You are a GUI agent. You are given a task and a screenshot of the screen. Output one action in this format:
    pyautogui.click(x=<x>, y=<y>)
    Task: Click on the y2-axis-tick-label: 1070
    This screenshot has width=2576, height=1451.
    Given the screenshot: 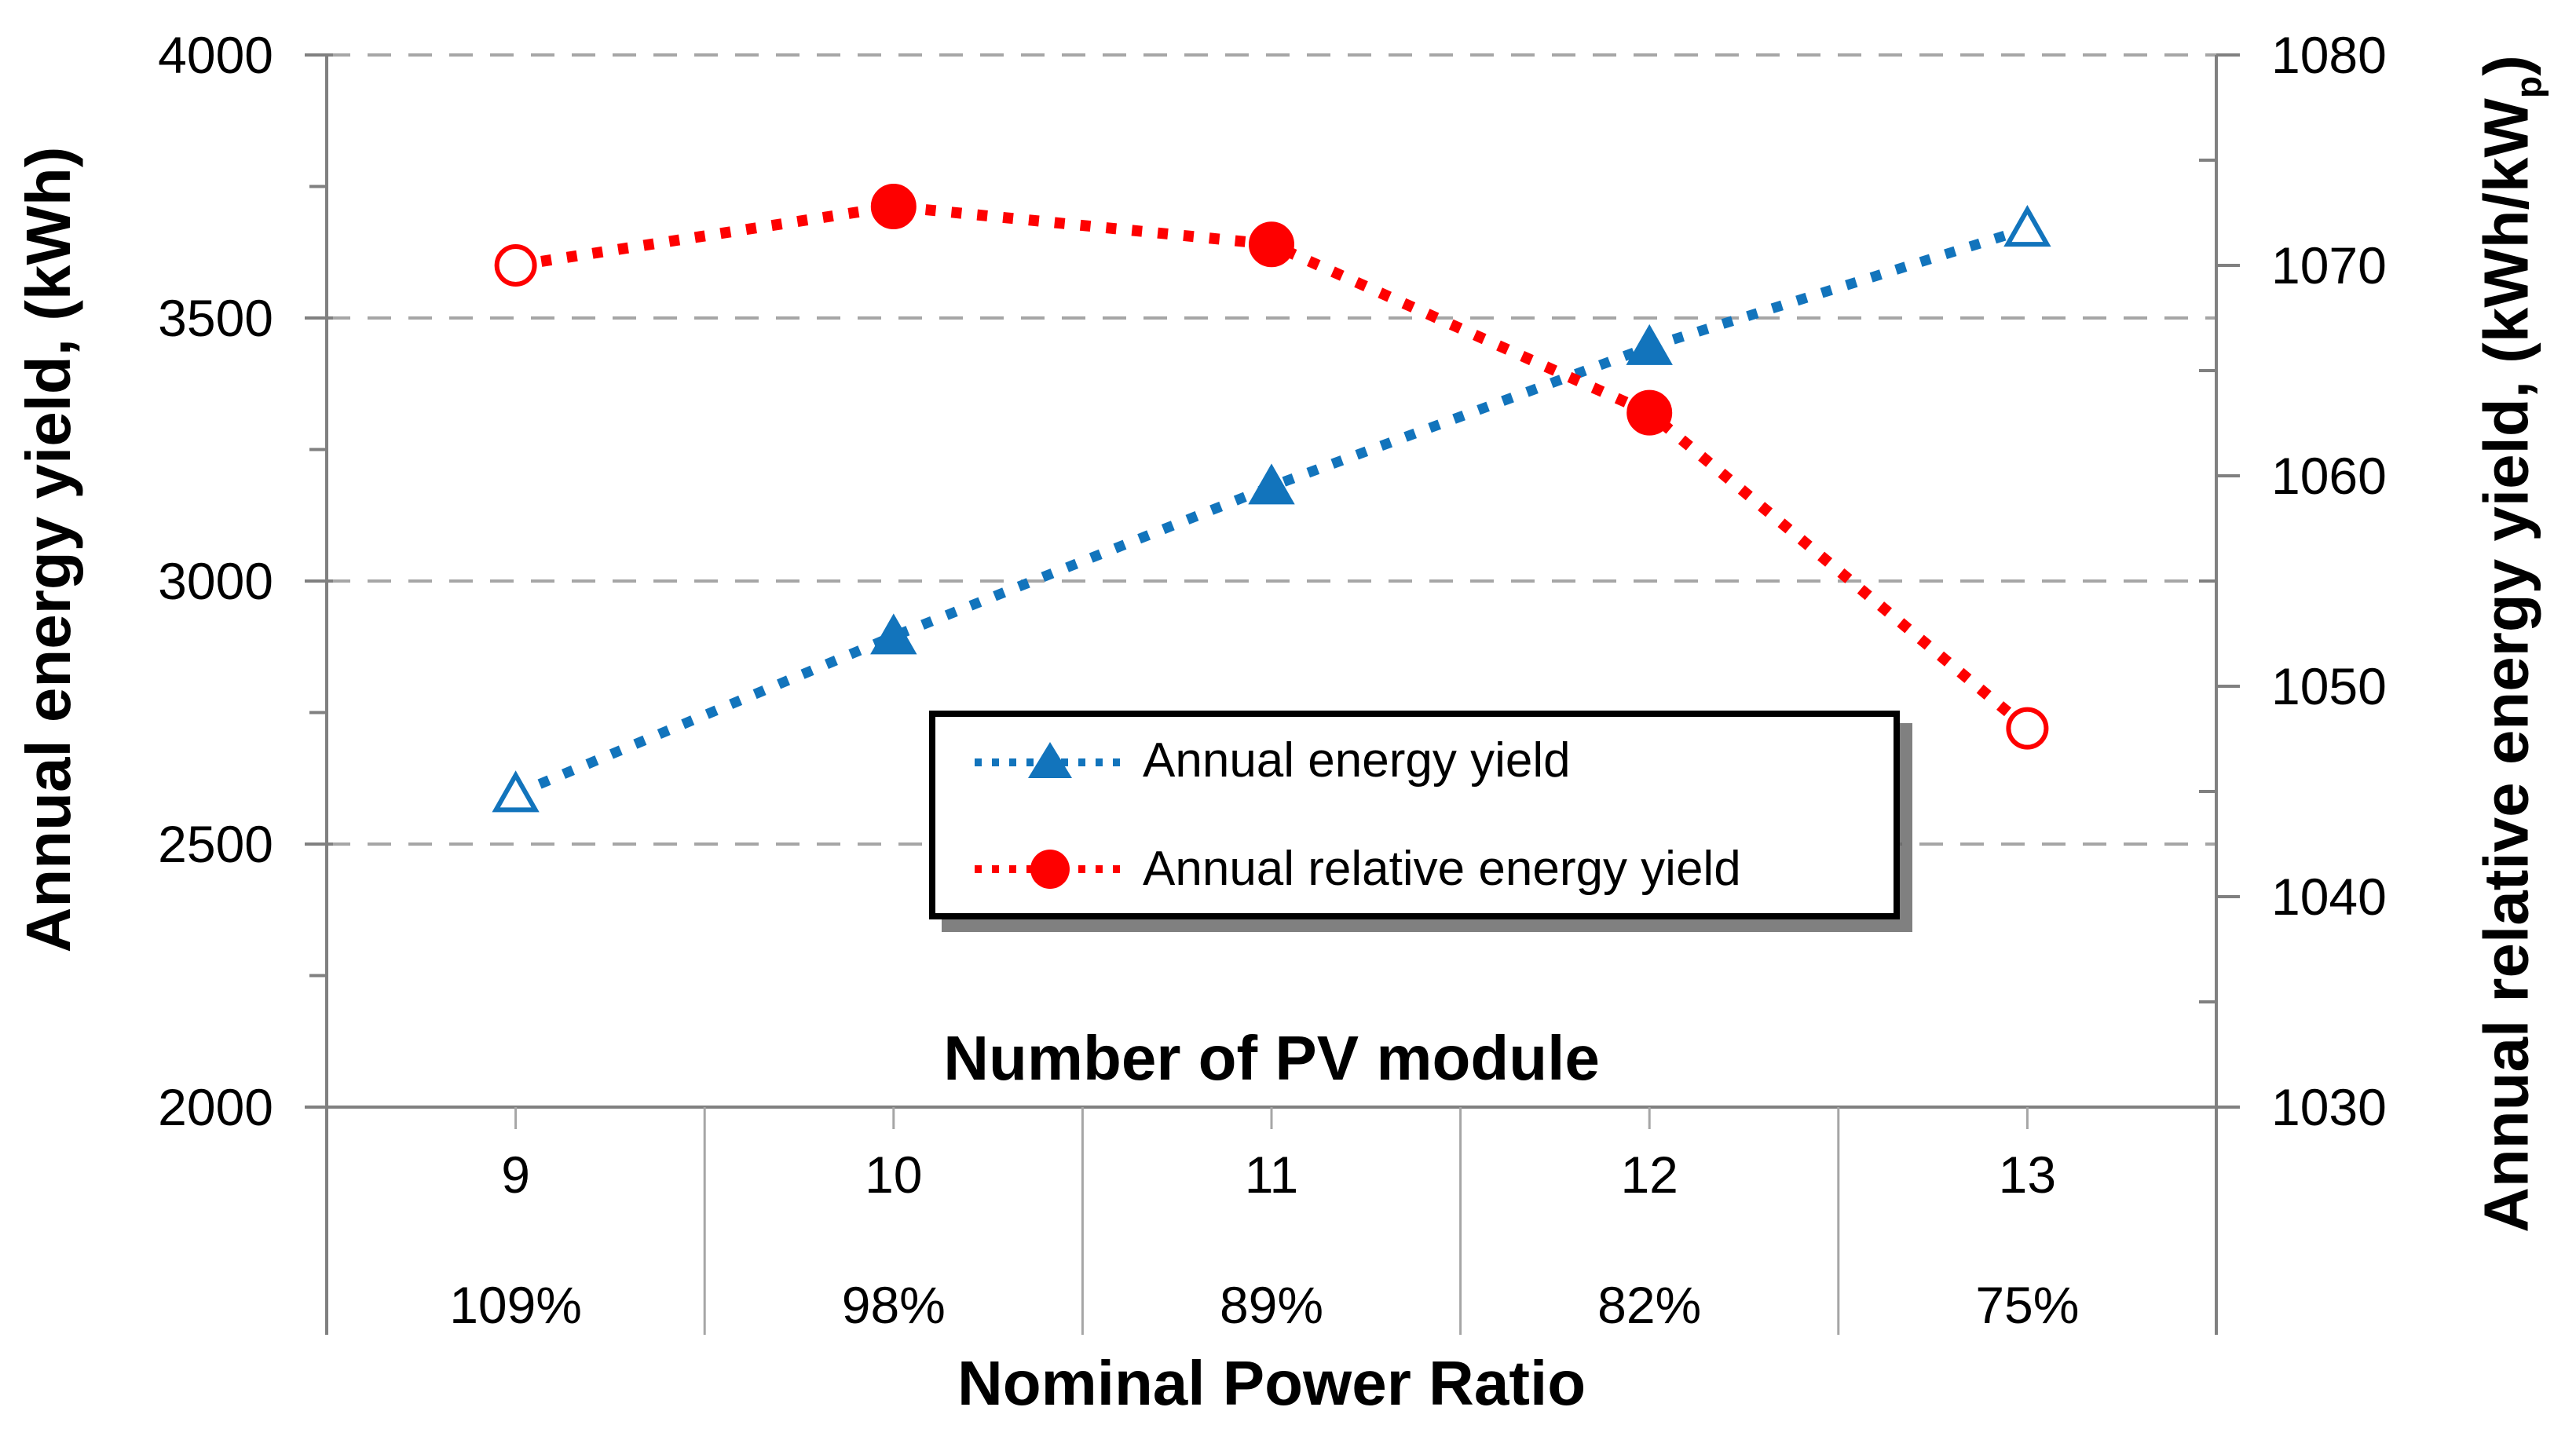 What is the action you would take?
    pyautogui.click(x=2329, y=265)
    